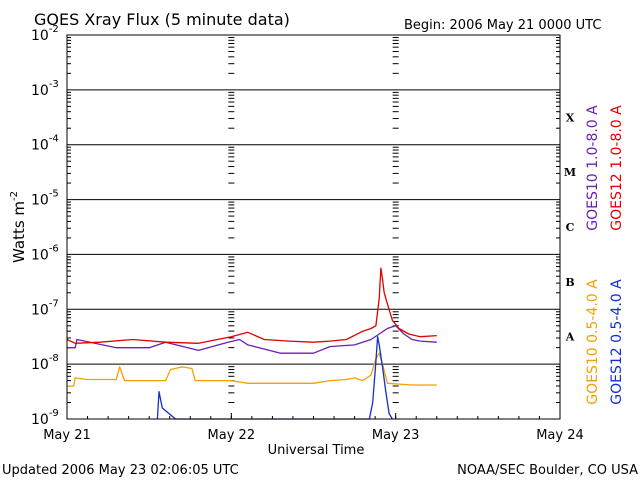  Describe the element at coordinates (45, 226) in the screenshot. I see `y-axis-tick-labels: 10⁻⁹ 10⁻⁸ 10⁻⁷ 10⁻⁶ 10⁻⁵ 10⁻⁴ 10⁻³ 10⁻²` at that location.